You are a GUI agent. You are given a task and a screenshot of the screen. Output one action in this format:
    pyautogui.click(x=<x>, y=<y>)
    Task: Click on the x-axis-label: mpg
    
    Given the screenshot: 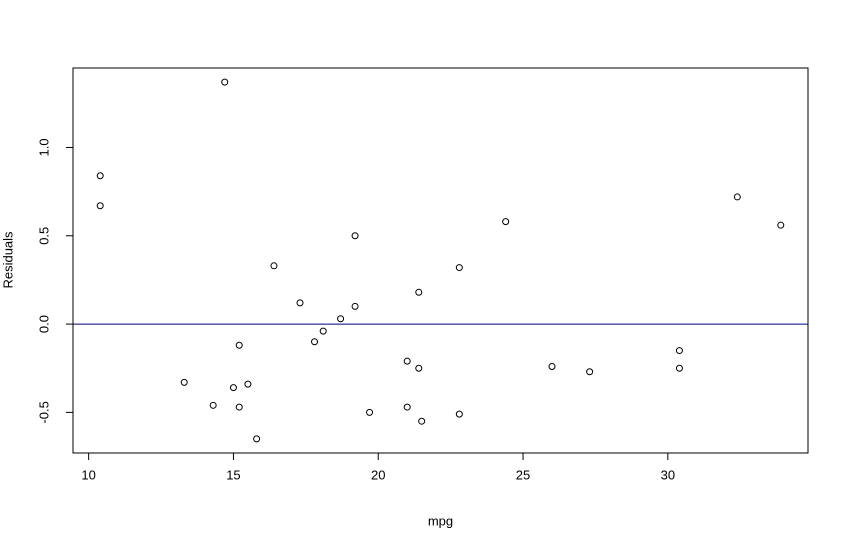 What is the action you would take?
    pyautogui.click(x=440, y=520)
    